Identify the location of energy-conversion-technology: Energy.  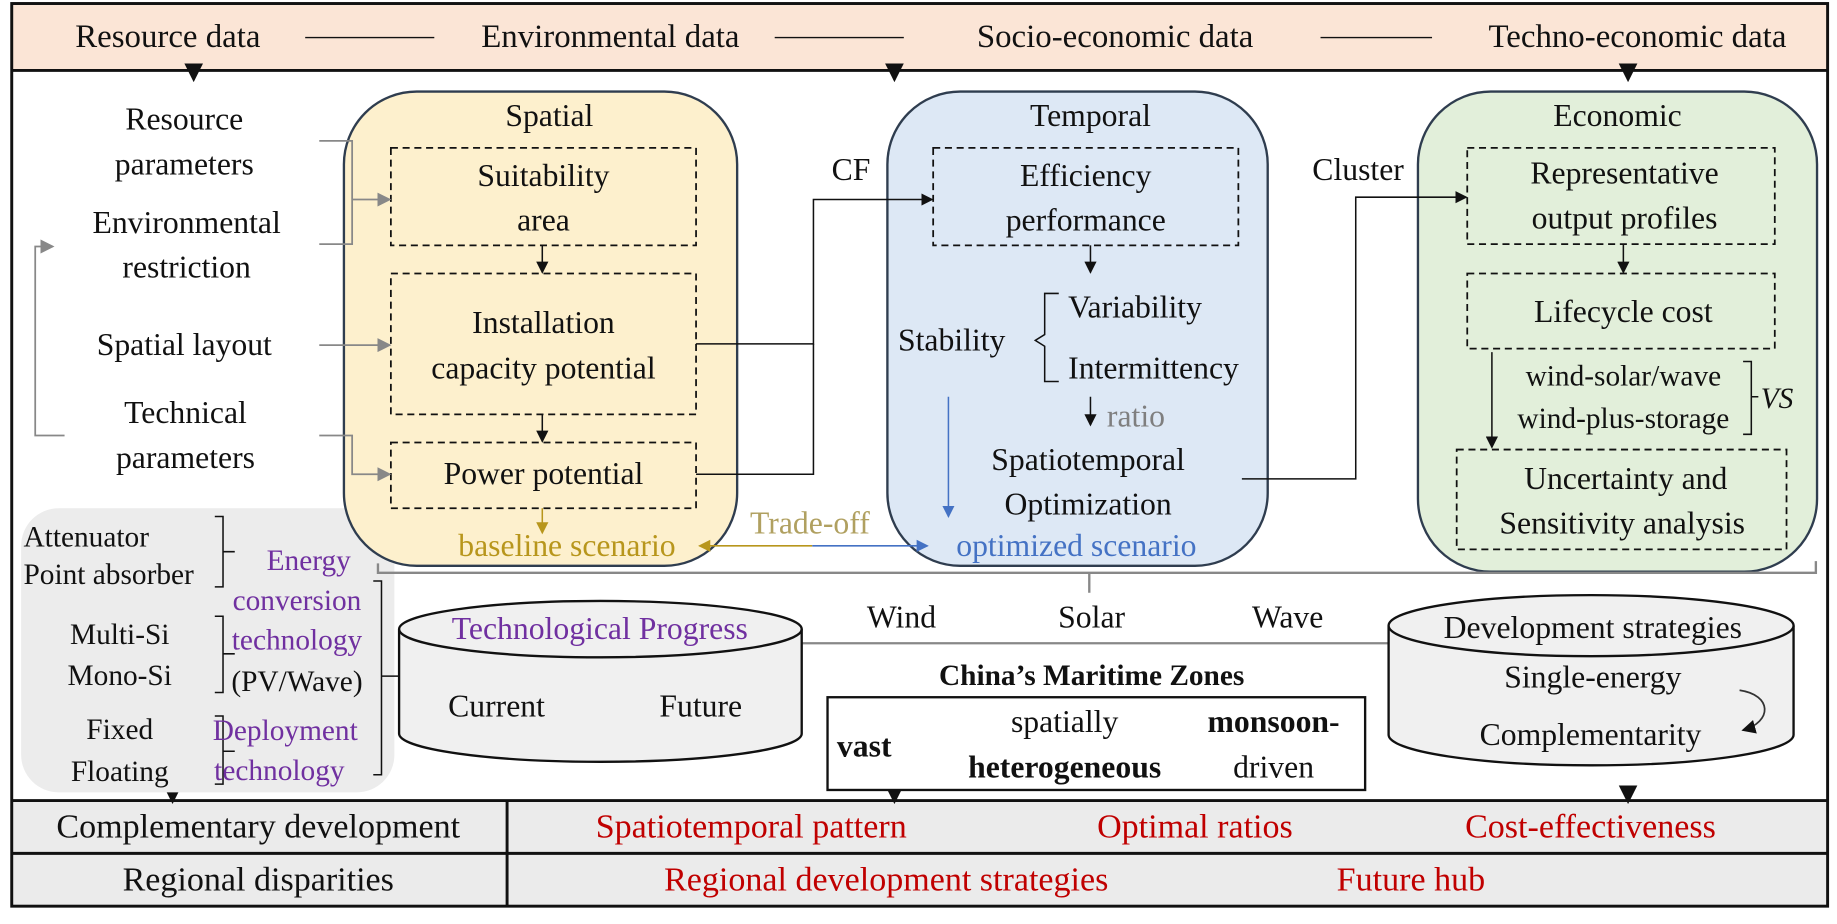
(308, 561).